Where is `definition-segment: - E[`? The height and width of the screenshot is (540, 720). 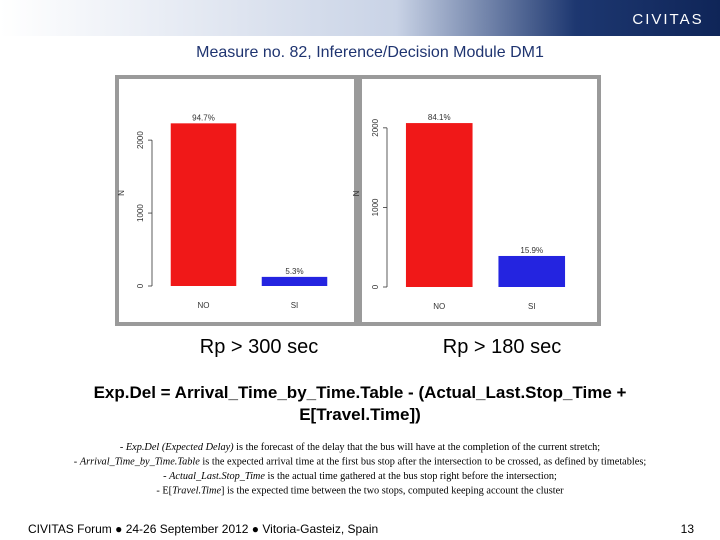 definition-segment: - E[ is located at coordinates (164, 491).